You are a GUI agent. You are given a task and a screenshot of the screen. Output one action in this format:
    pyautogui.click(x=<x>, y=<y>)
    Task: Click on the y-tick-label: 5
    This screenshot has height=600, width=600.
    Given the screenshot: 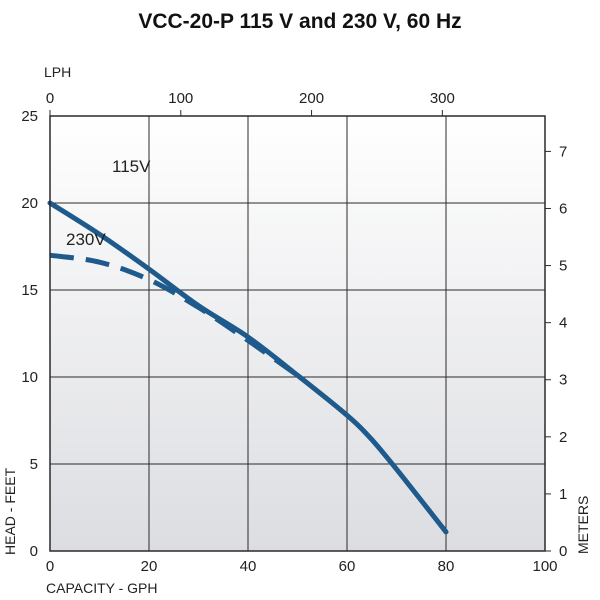 What is the action you would take?
    pyautogui.click(x=34, y=464)
    